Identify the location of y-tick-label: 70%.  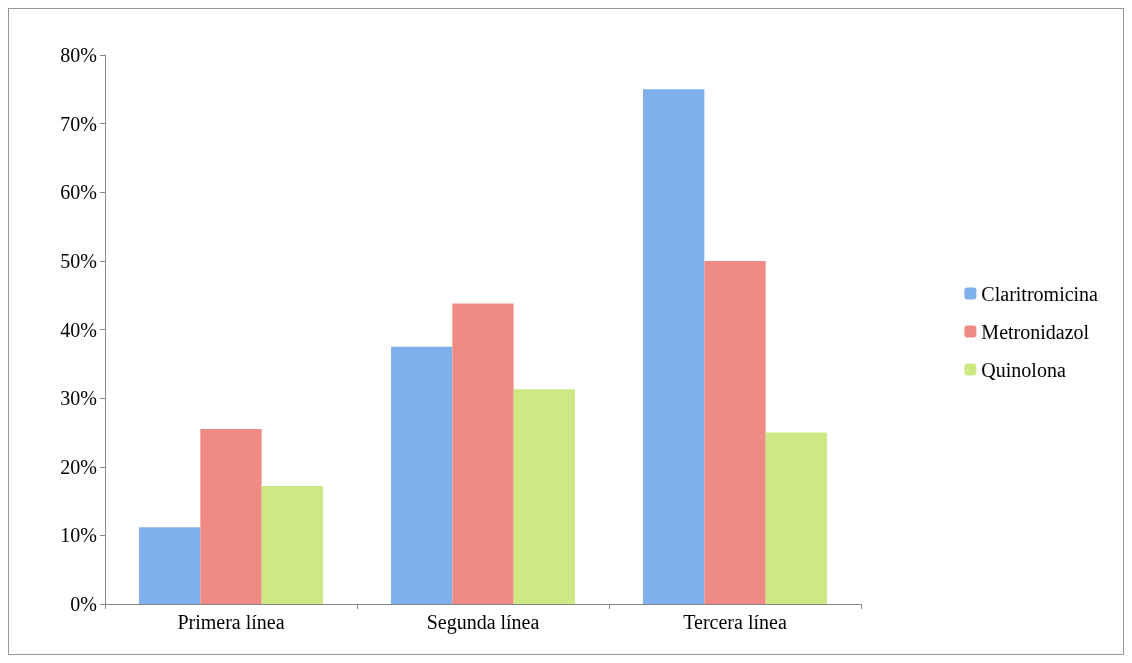
(78, 123).